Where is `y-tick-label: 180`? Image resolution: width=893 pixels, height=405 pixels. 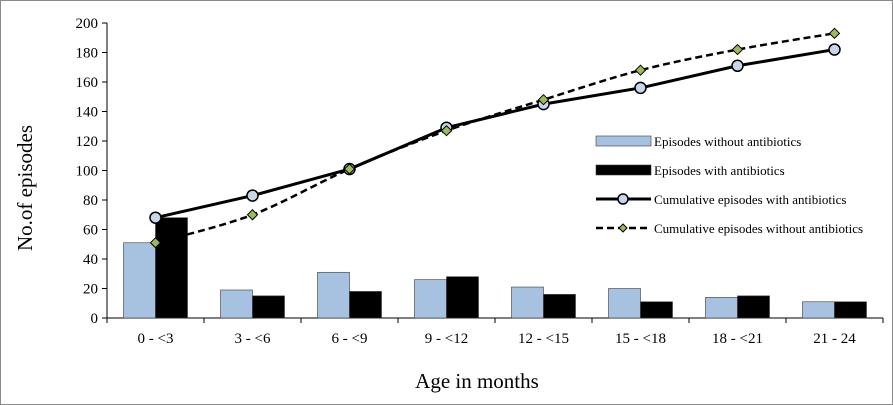 y-tick-label: 180 is located at coordinates (87, 54).